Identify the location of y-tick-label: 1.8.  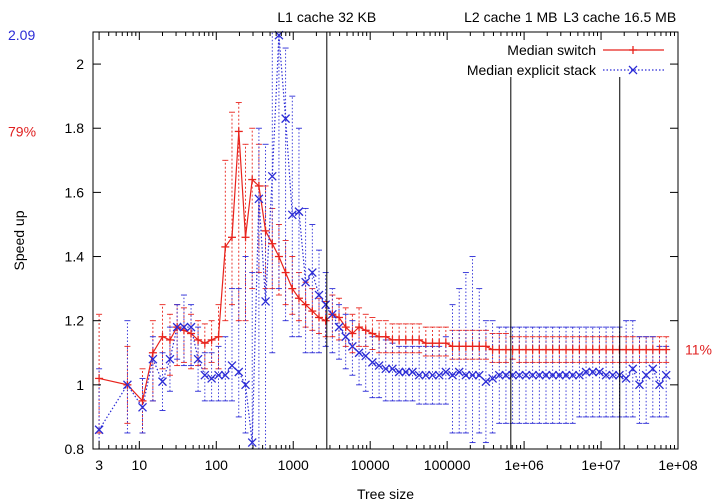
(75, 128).